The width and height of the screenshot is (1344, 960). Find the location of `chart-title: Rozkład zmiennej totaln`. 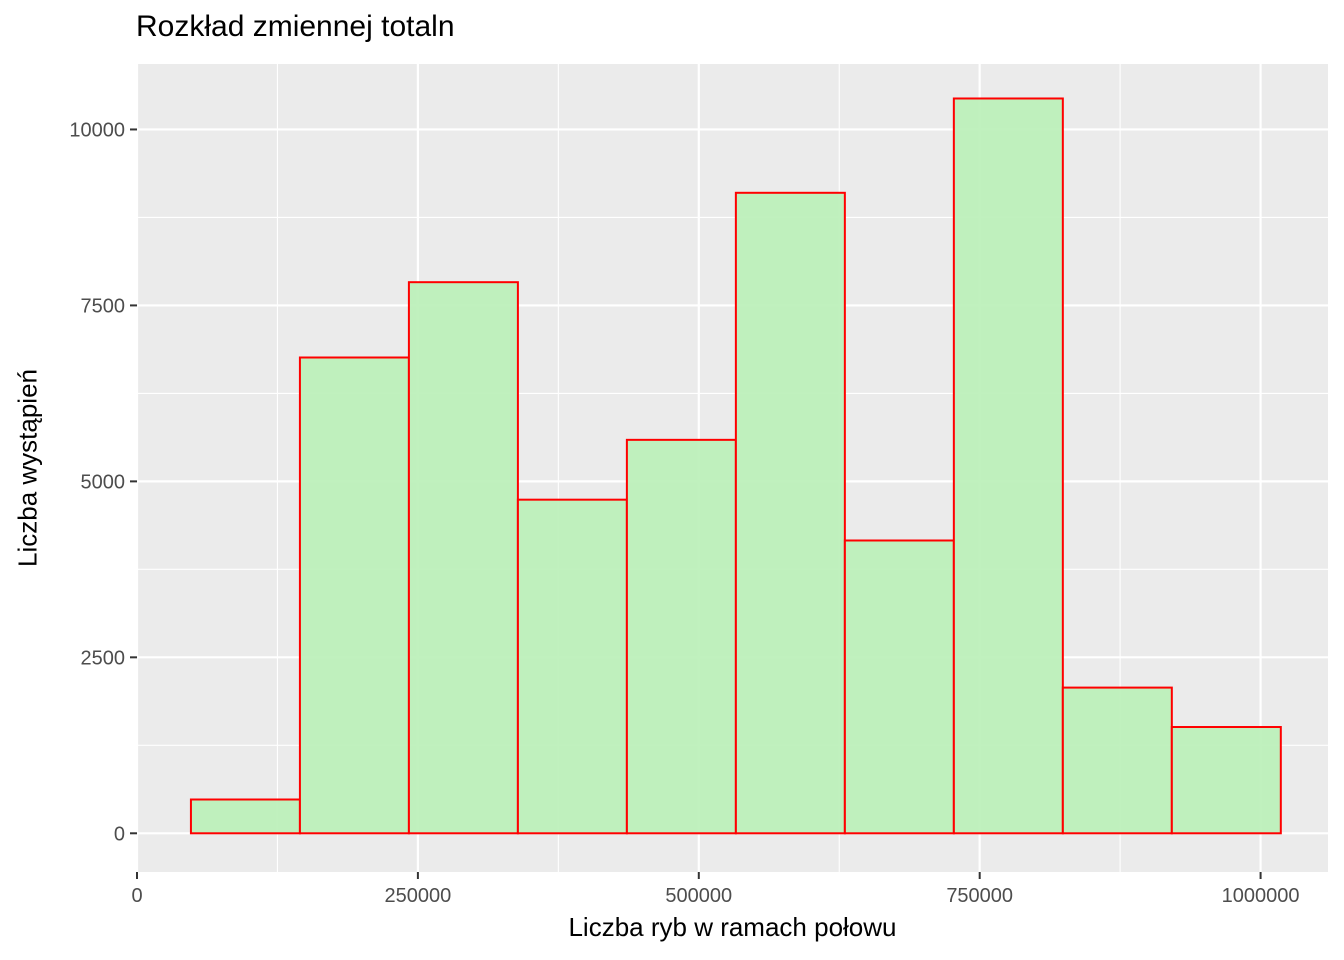

chart-title: Rozkład zmiennej totaln is located at coordinates (295, 26).